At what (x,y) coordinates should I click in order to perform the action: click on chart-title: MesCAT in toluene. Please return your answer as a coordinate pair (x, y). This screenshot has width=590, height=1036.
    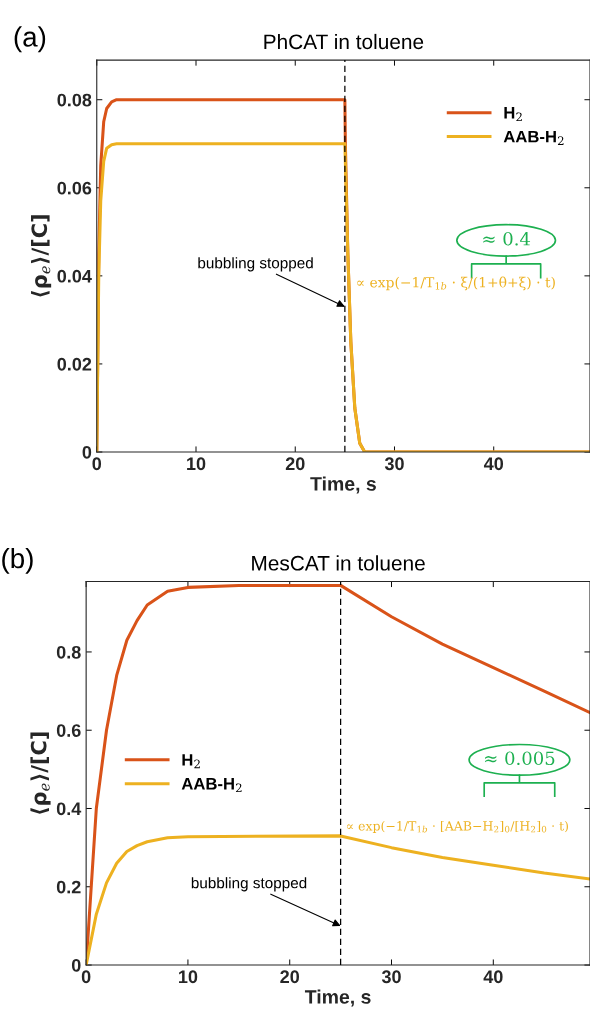
    Looking at the image, I should click on (338, 563).